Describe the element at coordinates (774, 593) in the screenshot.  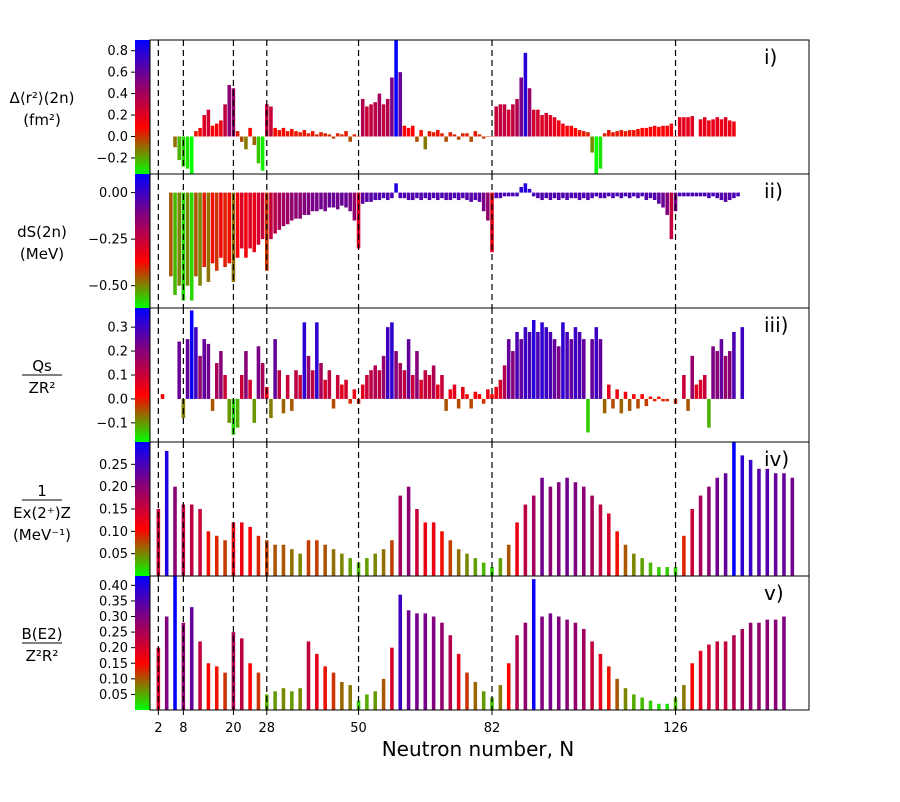
I see `panel-tag: v)` at that location.